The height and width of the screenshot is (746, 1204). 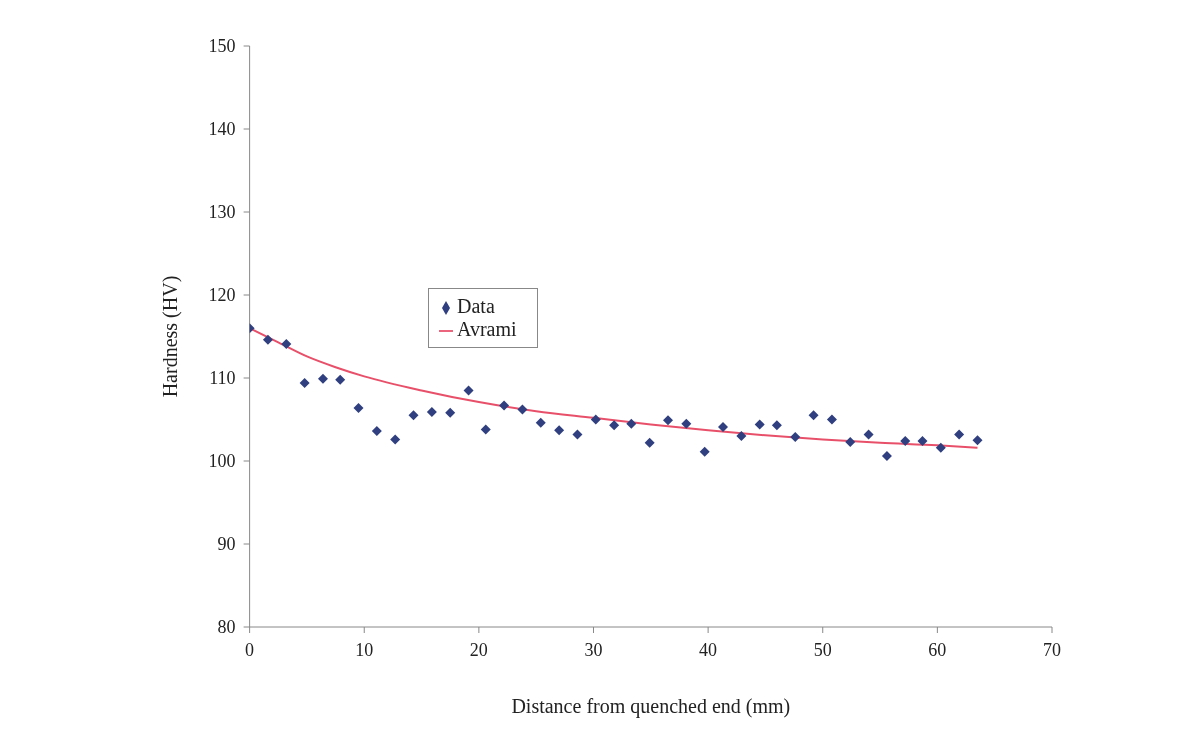 What do you see at coordinates (593, 649) in the screenshot?
I see `x-tick-label: 30` at bounding box center [593, 649].